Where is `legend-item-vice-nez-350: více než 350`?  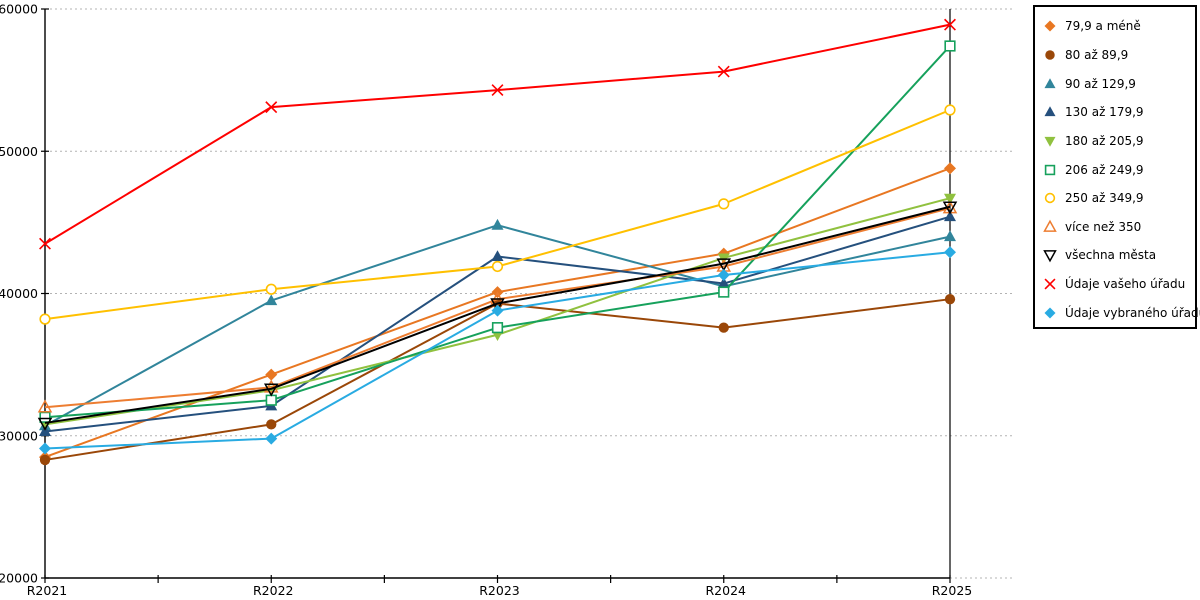 legend-item-vice-nez-350: více než 350 is located at coordinates (1116, 226).